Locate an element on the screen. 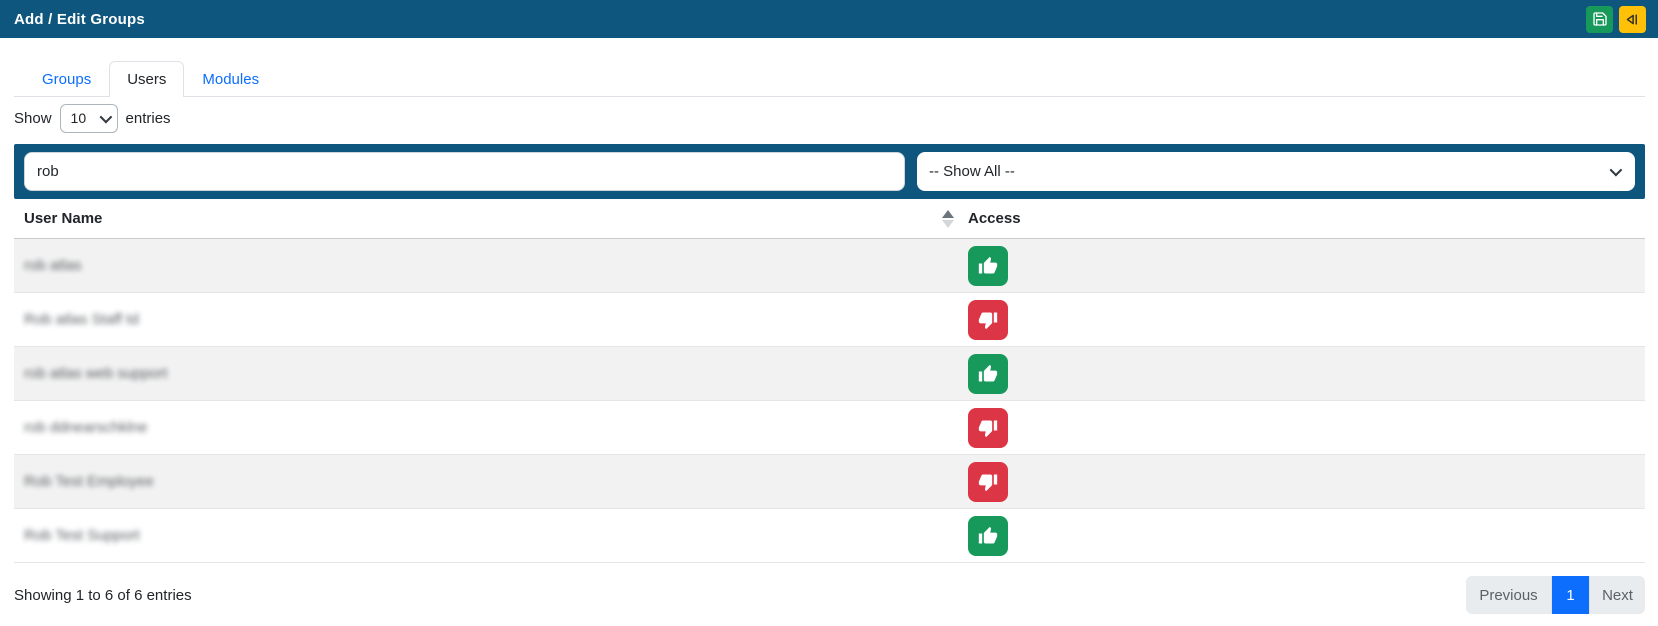  table-row: rob ddnearschklne is located at coordinates (829, 428).